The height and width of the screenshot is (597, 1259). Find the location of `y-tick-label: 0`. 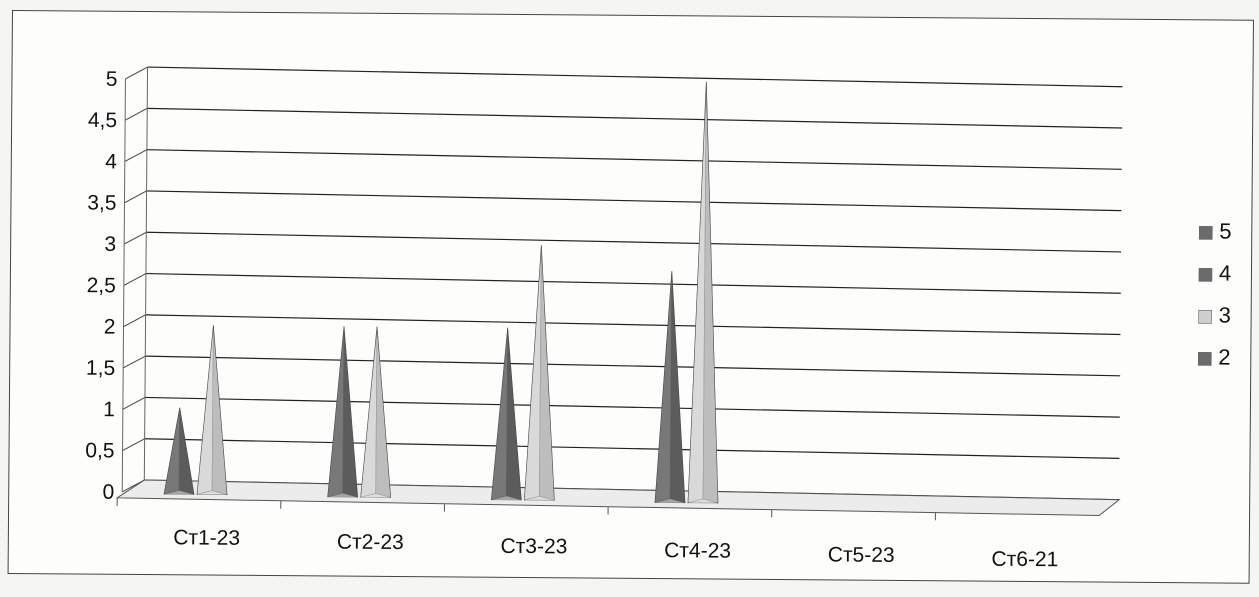

y-tick-label: 0 is located at coordinates (108, 492).